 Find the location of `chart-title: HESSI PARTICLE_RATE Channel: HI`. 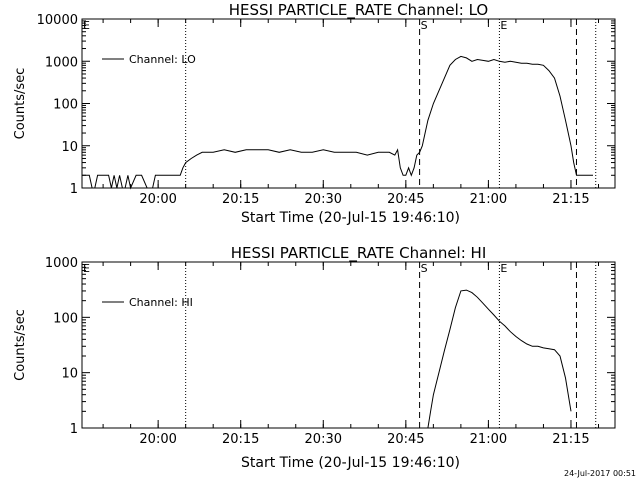

chart-title: HESSI PARTICLE_RATE Channel: HI is located at coordinates (359, 253).